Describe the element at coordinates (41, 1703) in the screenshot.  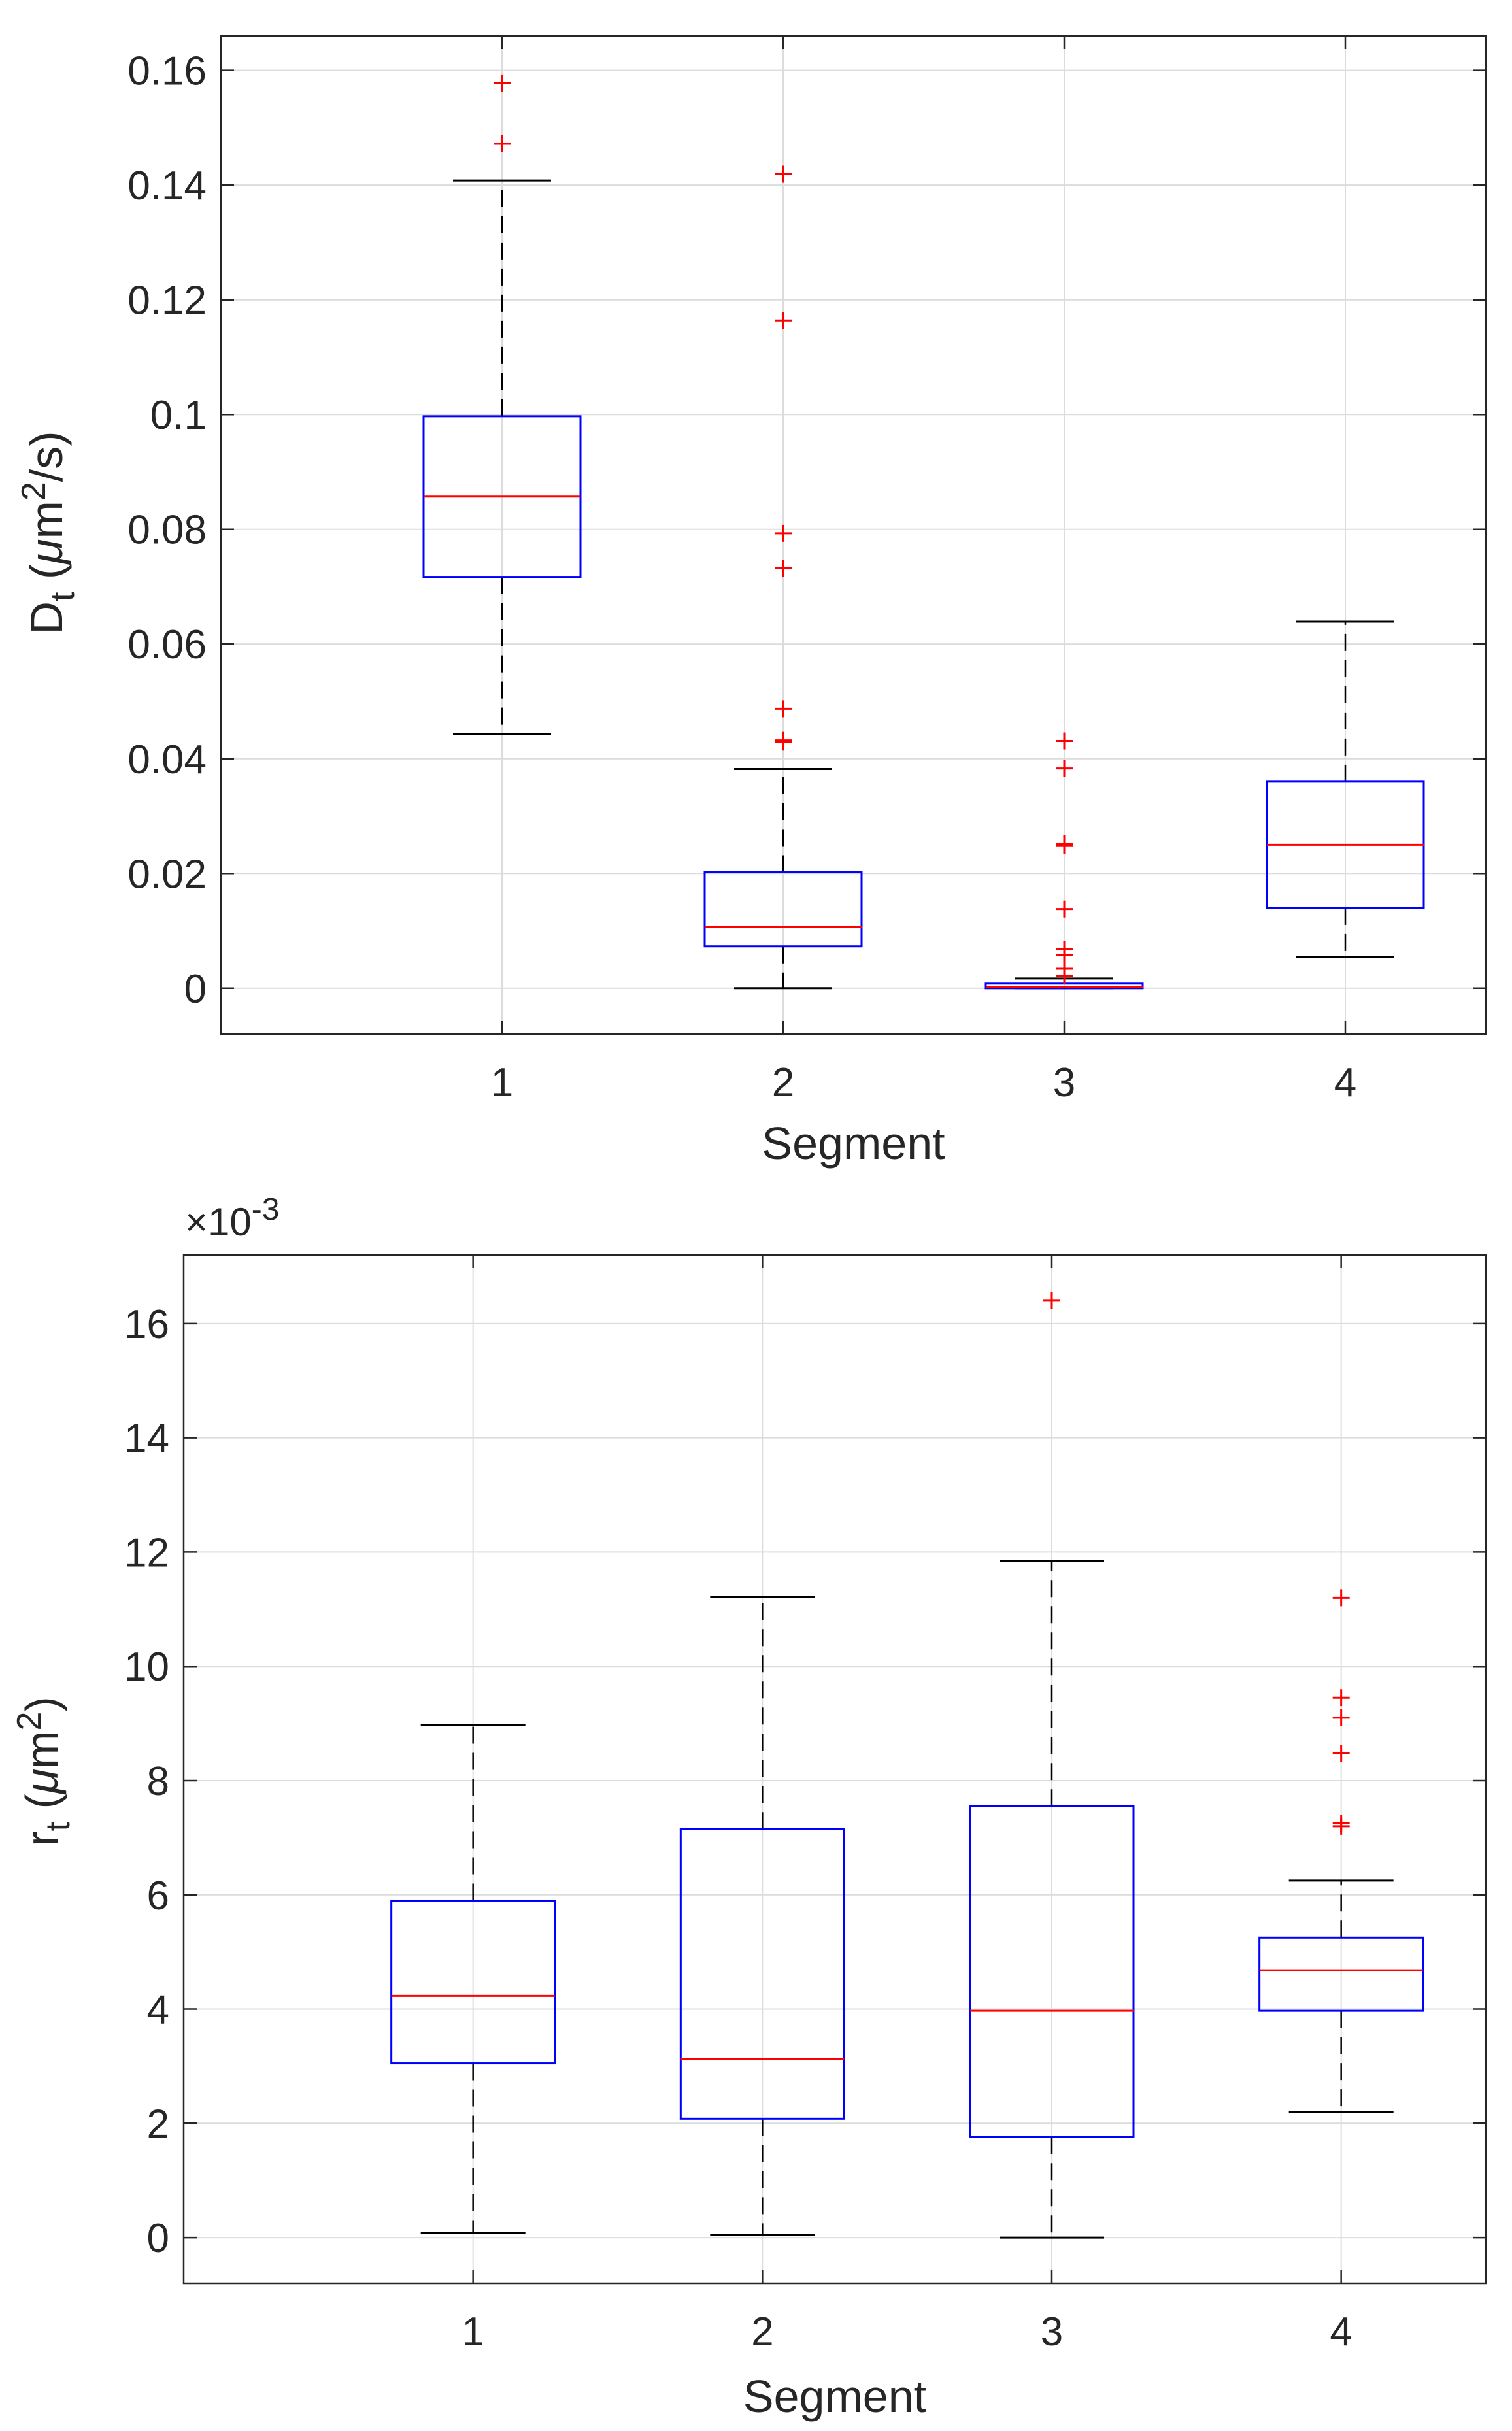
I see `y-label-close: )` at that location.